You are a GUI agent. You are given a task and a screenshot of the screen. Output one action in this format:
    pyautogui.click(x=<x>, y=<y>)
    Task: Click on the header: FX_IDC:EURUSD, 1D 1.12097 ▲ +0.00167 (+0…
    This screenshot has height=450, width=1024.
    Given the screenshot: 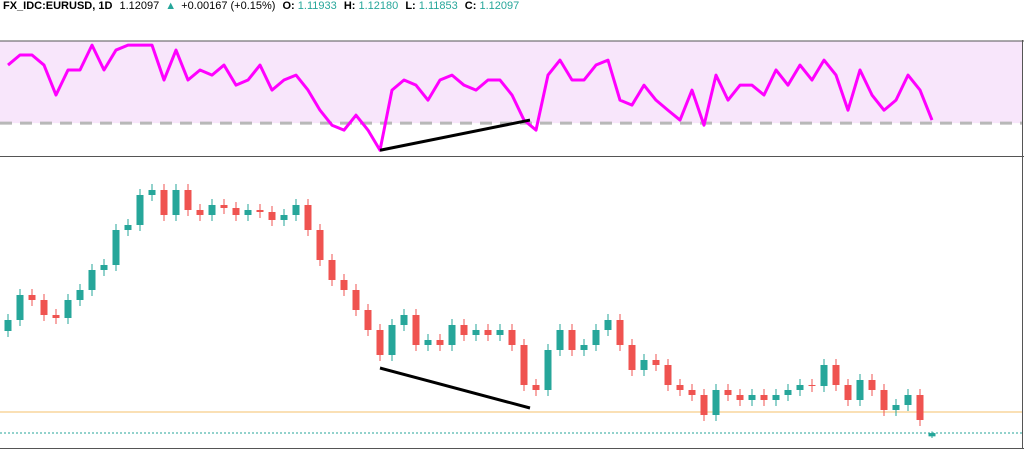 What is the action you would take?
    pyautogui.click(x=261, y=6)
    